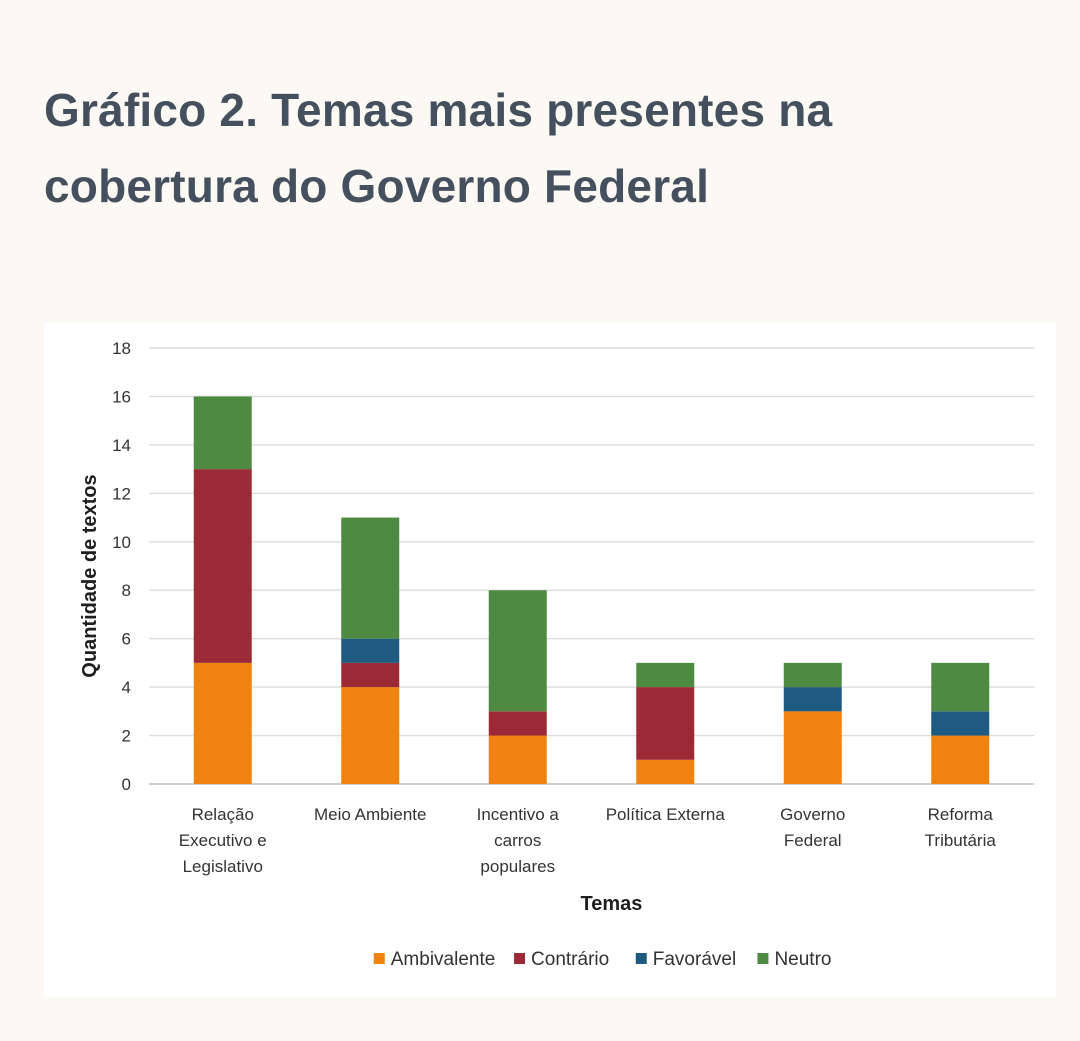 Image resolution: width=1080 pixels, height=1041 pixels. What do you see at coordinates (961, 827) in the screenshot?
I see `x-tick-label: Reforma Tributária` at bounding box center [961, 827].